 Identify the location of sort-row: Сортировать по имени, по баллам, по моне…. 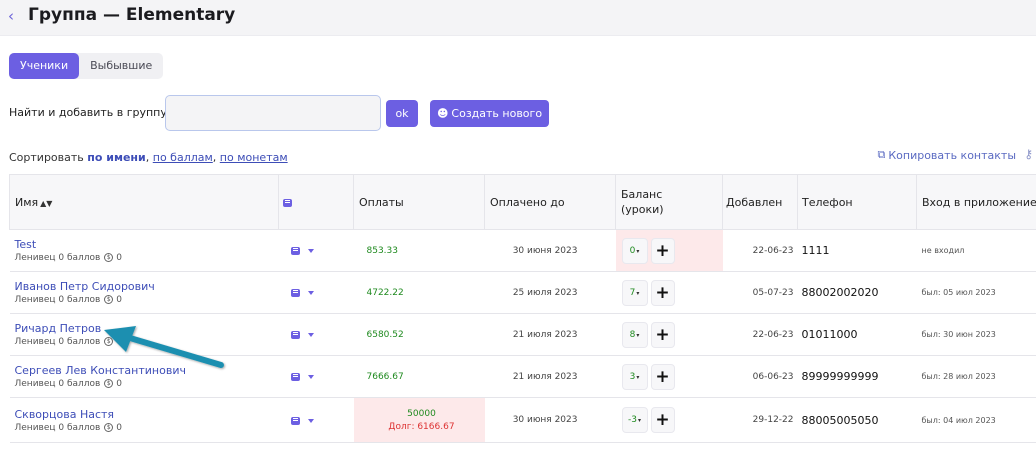
(148, 157).